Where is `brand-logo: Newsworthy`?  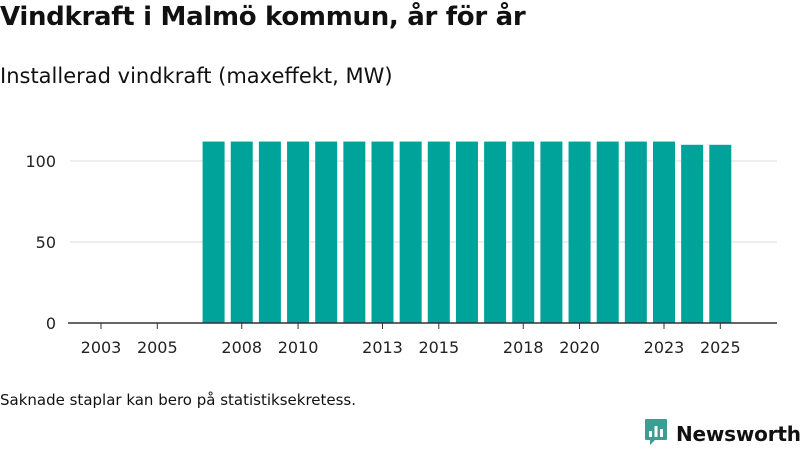
brand-logo: Newsworthy is located at coordinates (722, 434).